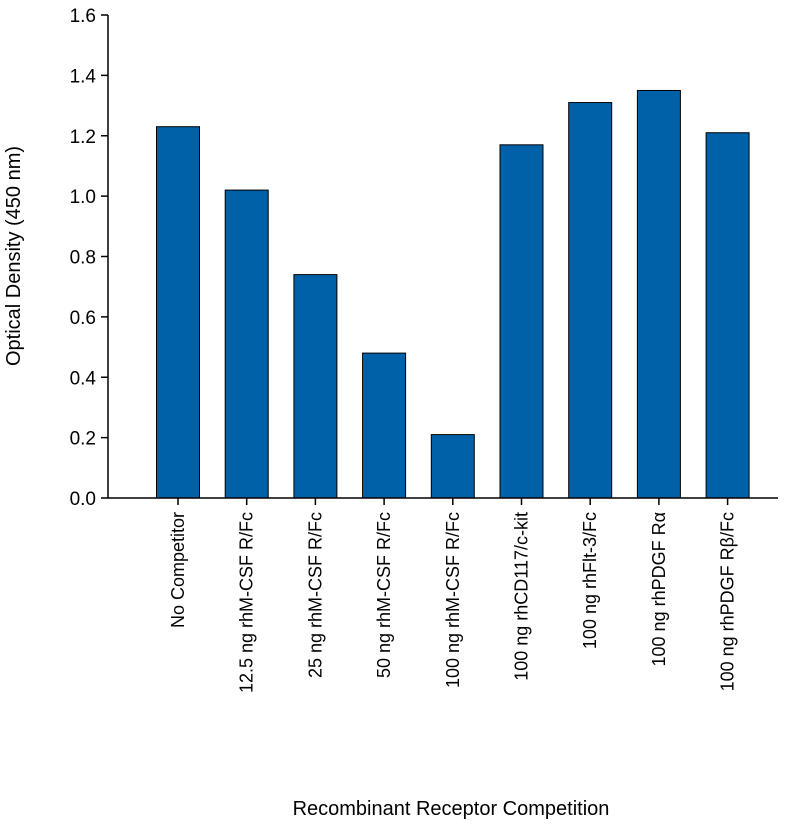 The height and width of the screenshot is (824, 802). Describe the element at coordinates (14, 256) in the screenshot. I see `y-axis-title: Optical Density (450 nm)` at that location.